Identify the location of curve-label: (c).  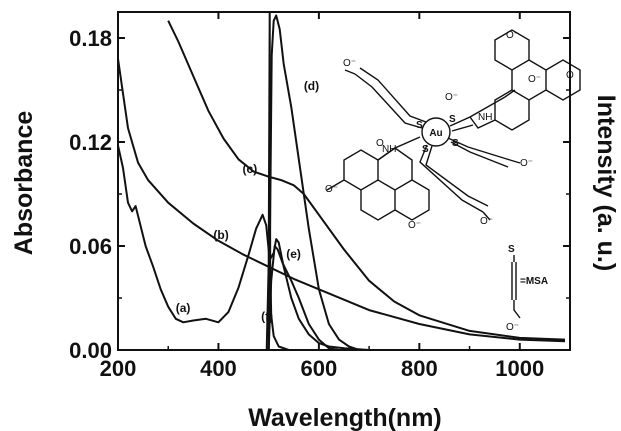
(250, 169).